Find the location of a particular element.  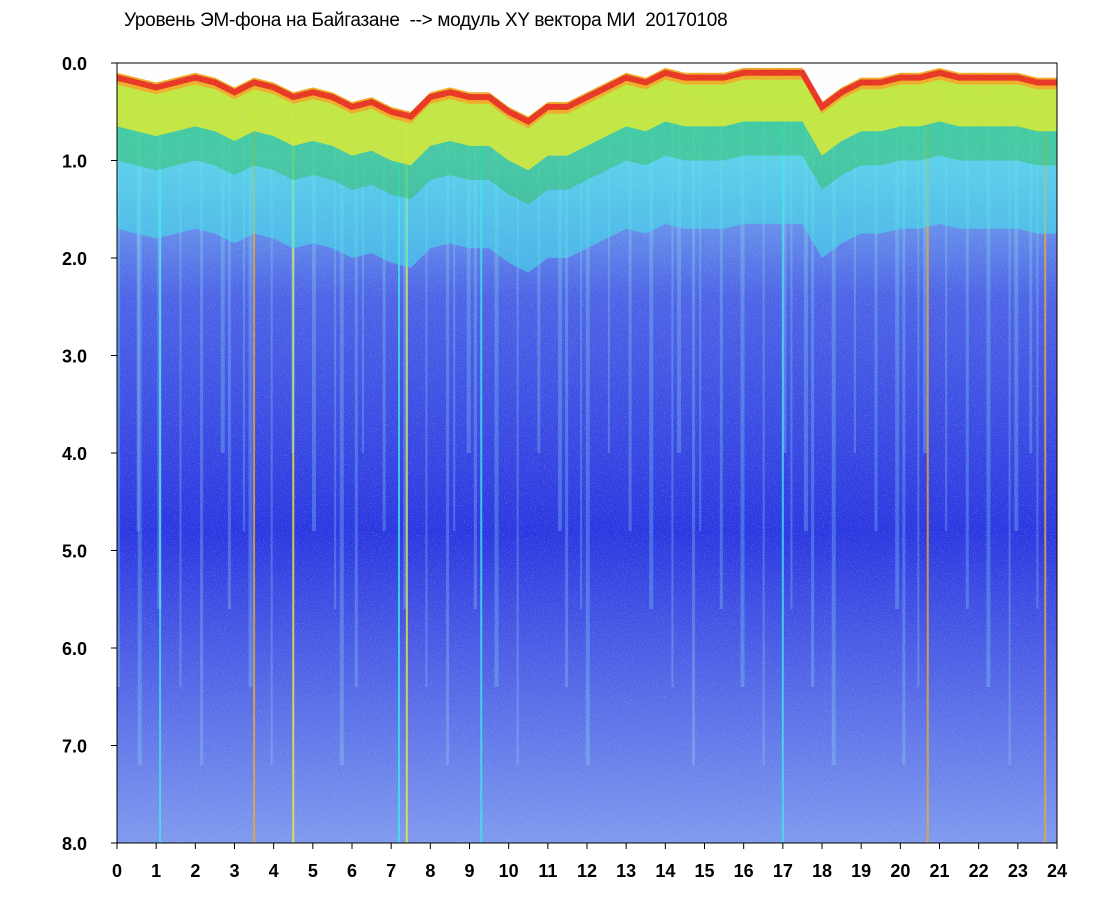

x-tick-label: 20 is located at coordinates (900, 871).